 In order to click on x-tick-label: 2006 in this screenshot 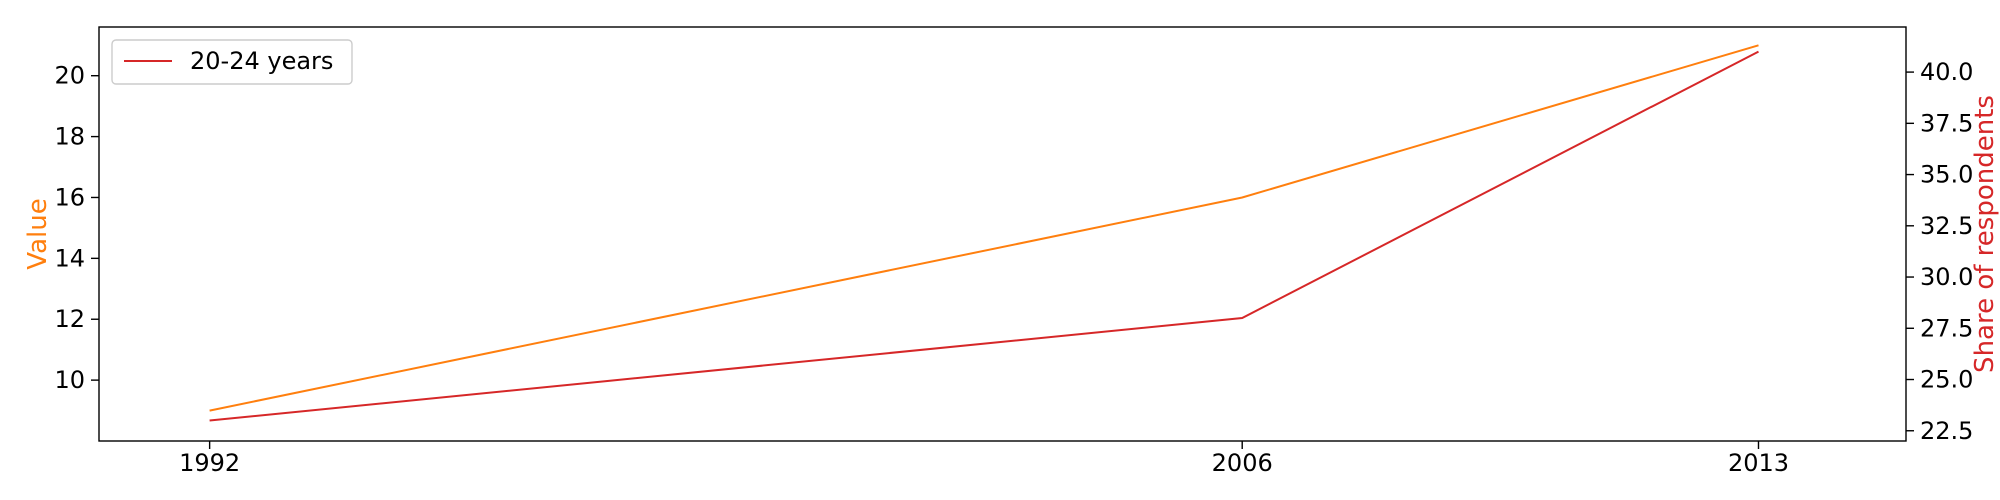, I will do `click(1242, 463)`.